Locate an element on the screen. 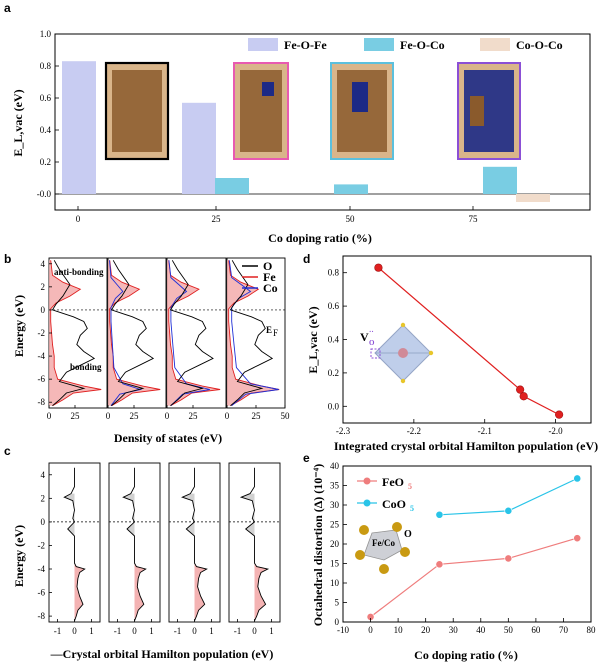 Image resolution: width=600 pixels, height=665 pixels. panel-e-ytick-label: 20 is located at coordinates (335, 544).